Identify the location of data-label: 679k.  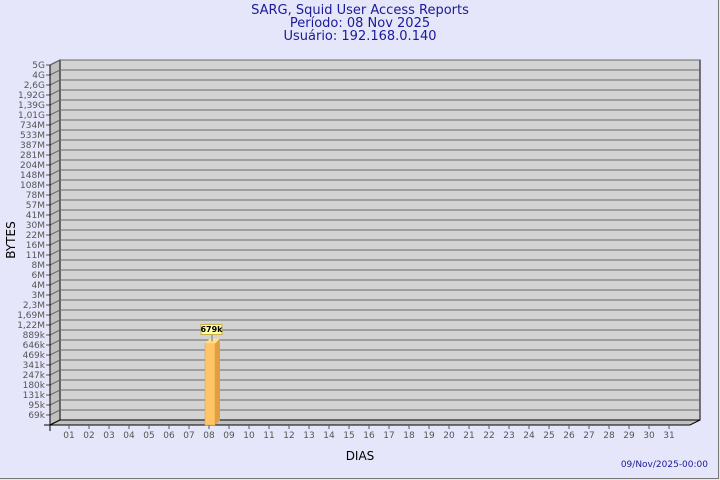
(211, 329).